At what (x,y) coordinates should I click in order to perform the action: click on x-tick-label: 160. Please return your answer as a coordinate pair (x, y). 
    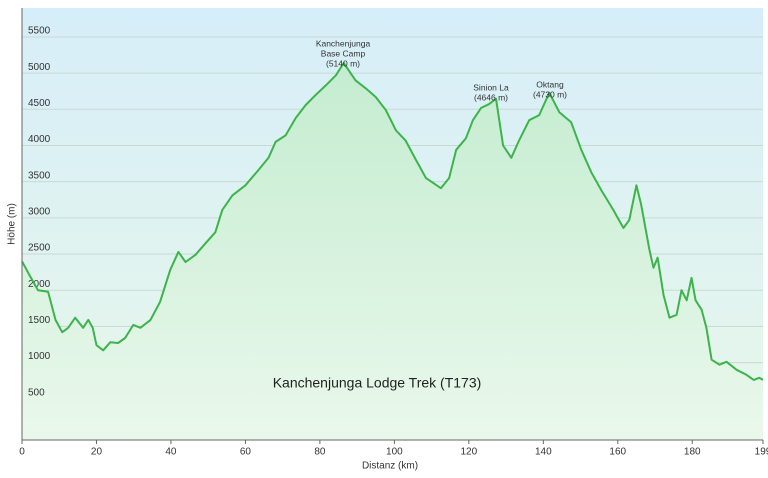
    Looking at the image, I should click on (617, 452).